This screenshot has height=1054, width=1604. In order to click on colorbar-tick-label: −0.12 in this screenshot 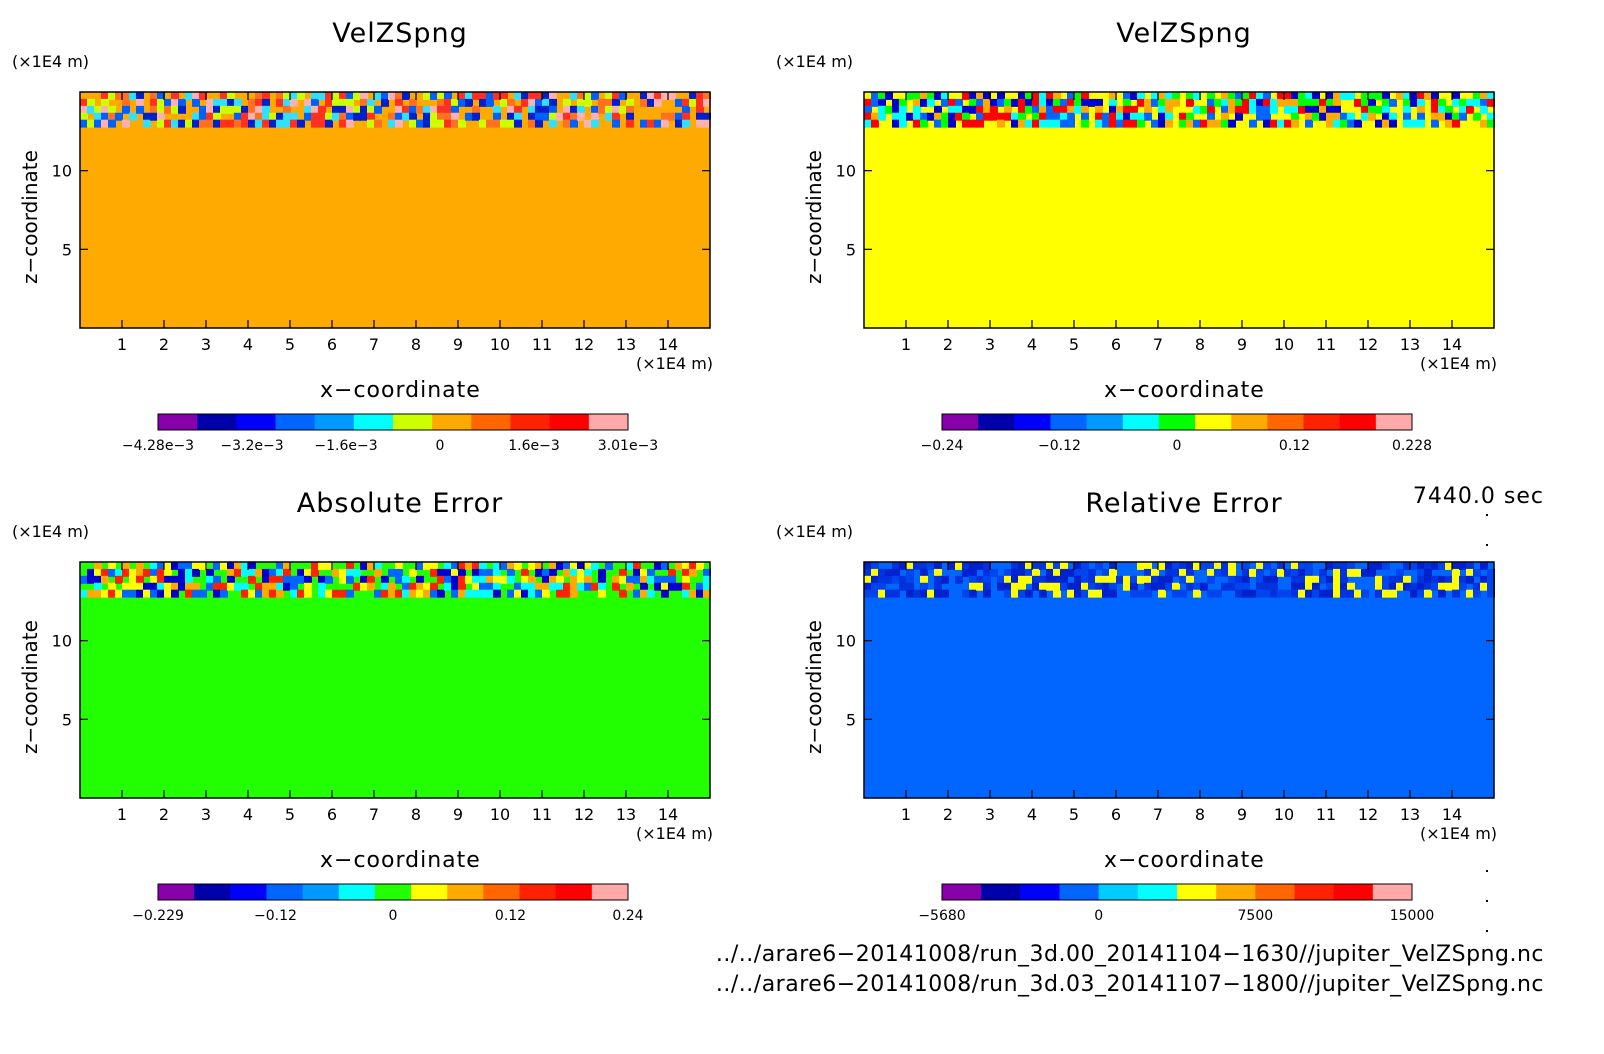, I will do `click(1059, 446)`.